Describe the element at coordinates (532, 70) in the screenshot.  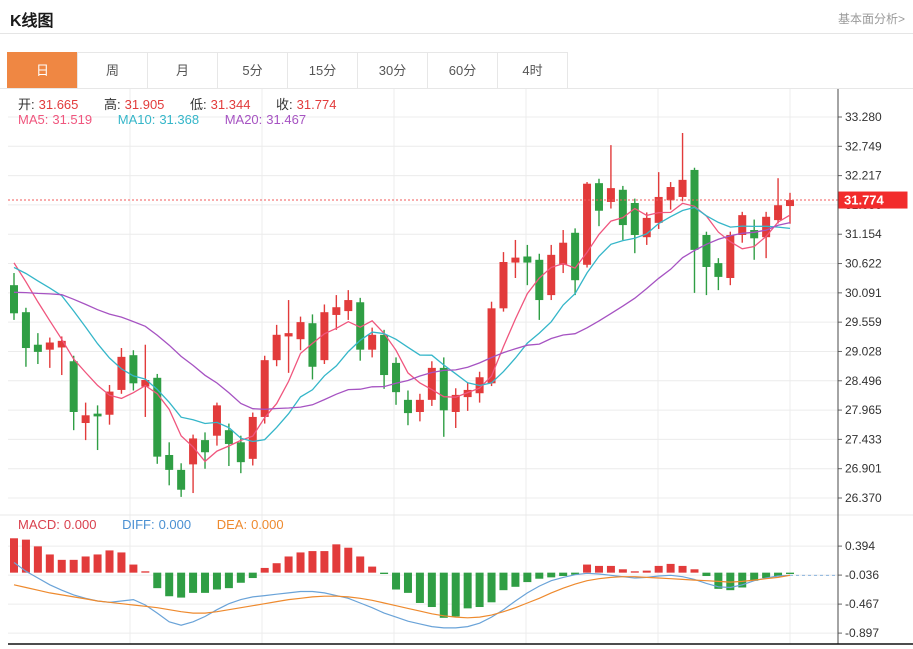
I see `tab-4时: 4时` at that location.